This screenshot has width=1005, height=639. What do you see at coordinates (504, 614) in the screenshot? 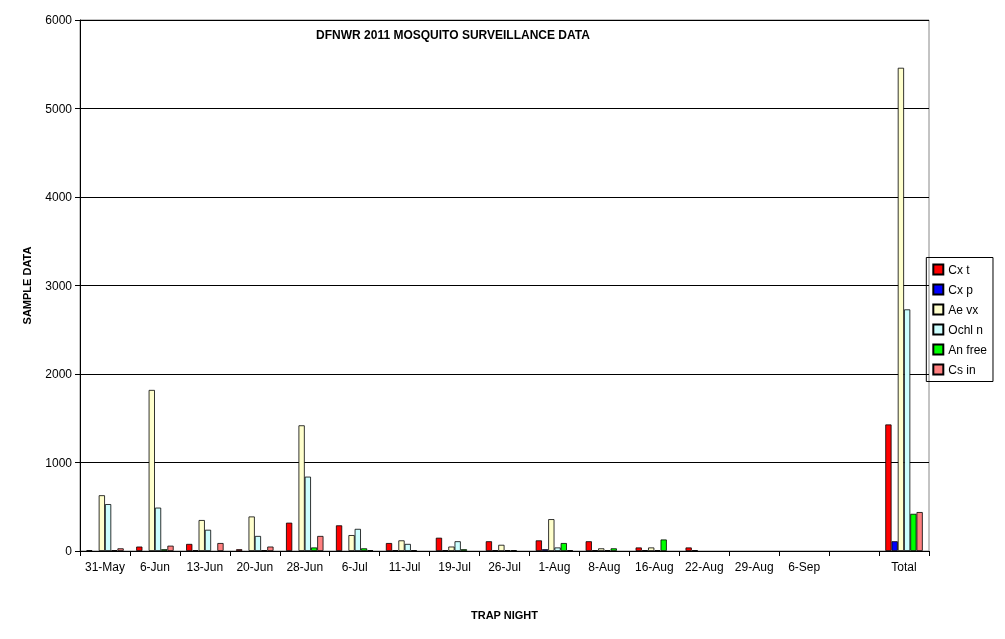
I see `x-axis-title: TRAP NIGHT` at bounding box center [504, 614].